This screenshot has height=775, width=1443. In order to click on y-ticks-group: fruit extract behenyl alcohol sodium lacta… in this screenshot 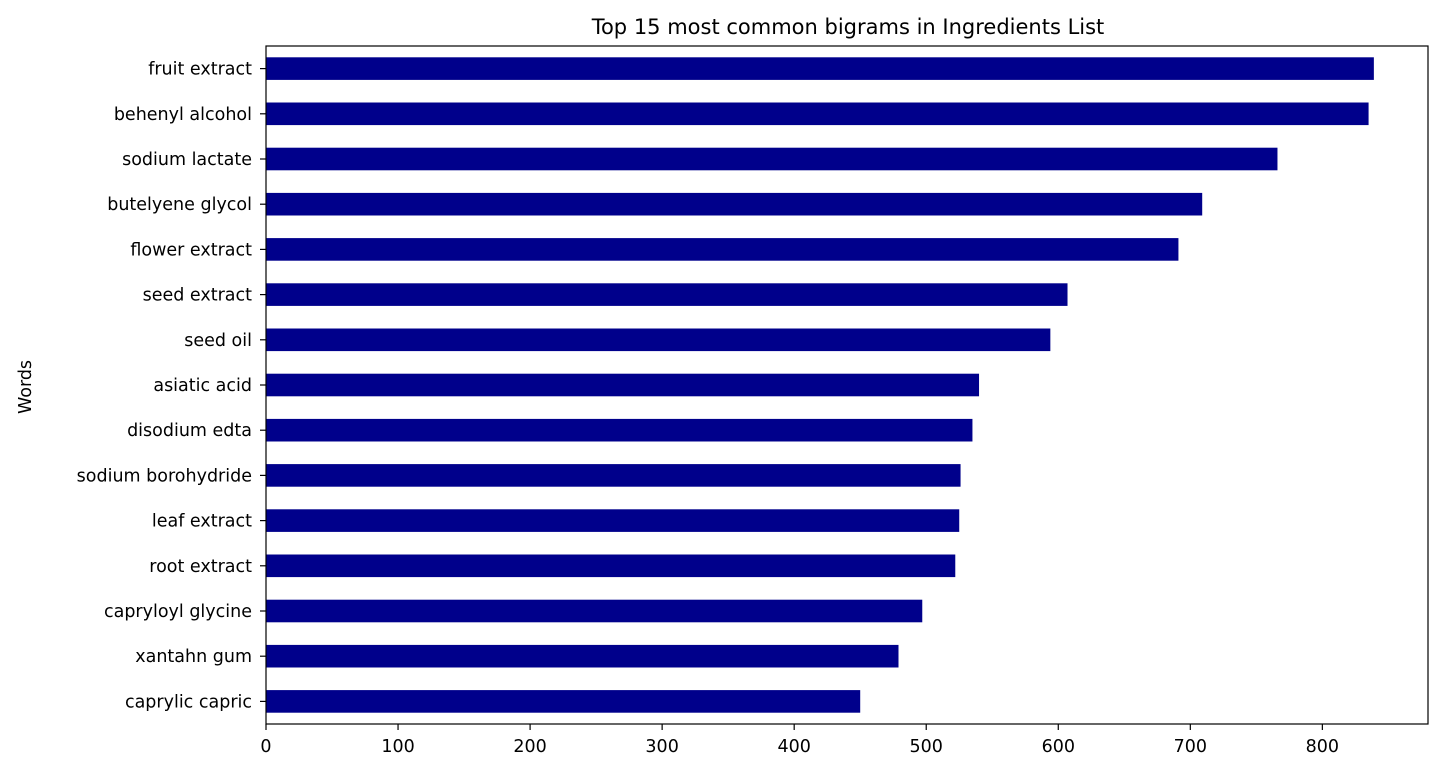, I will do `click(171, 386)`.